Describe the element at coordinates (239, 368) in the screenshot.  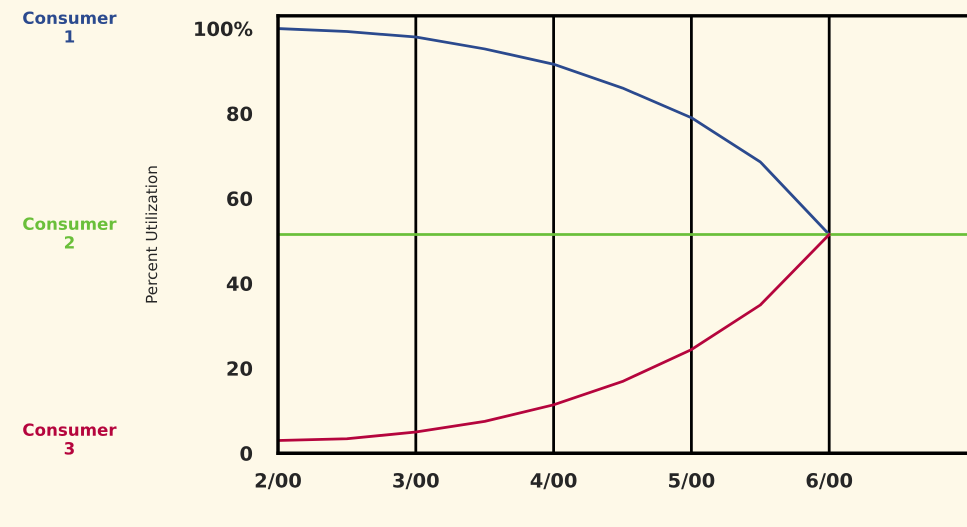
I see `y-tick-label: 20` at that location.